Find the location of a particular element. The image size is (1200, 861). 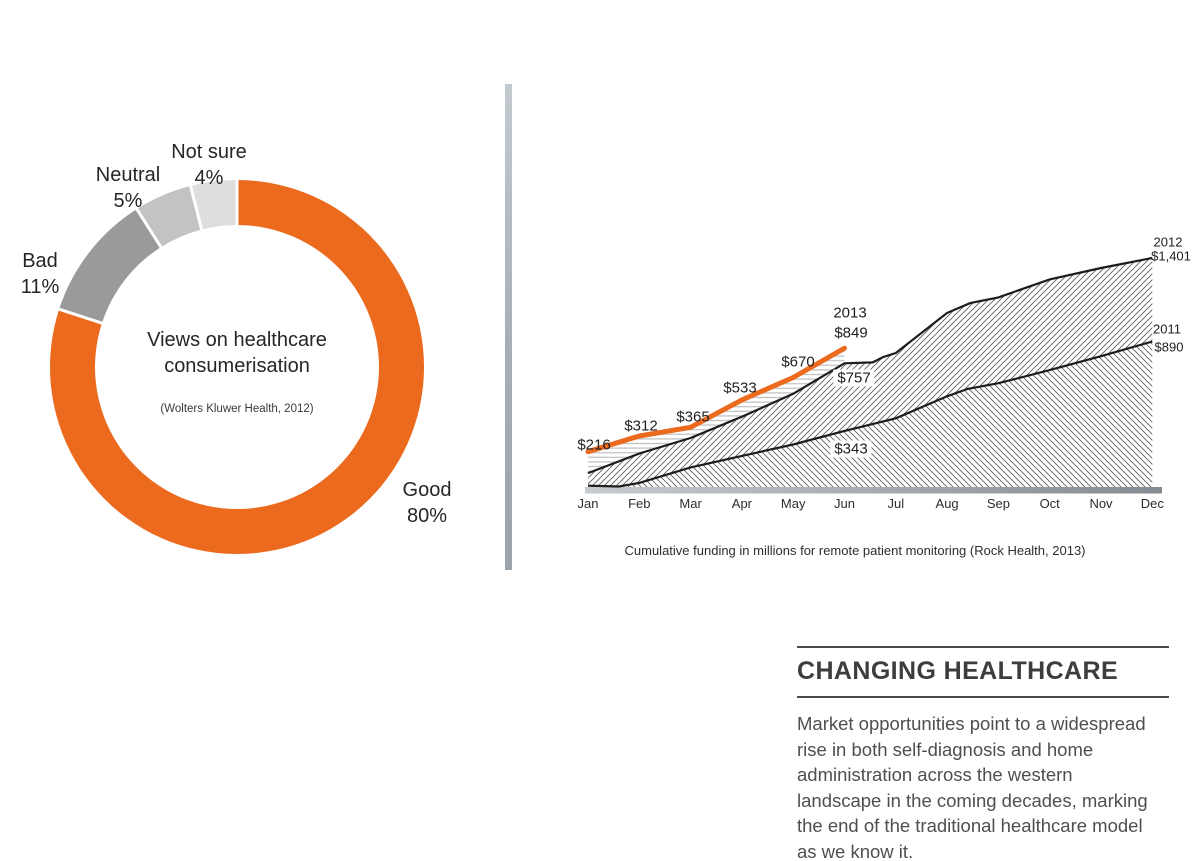

section-heading: CHANGING HEALTHCARE is located at coordinates (958, 671).